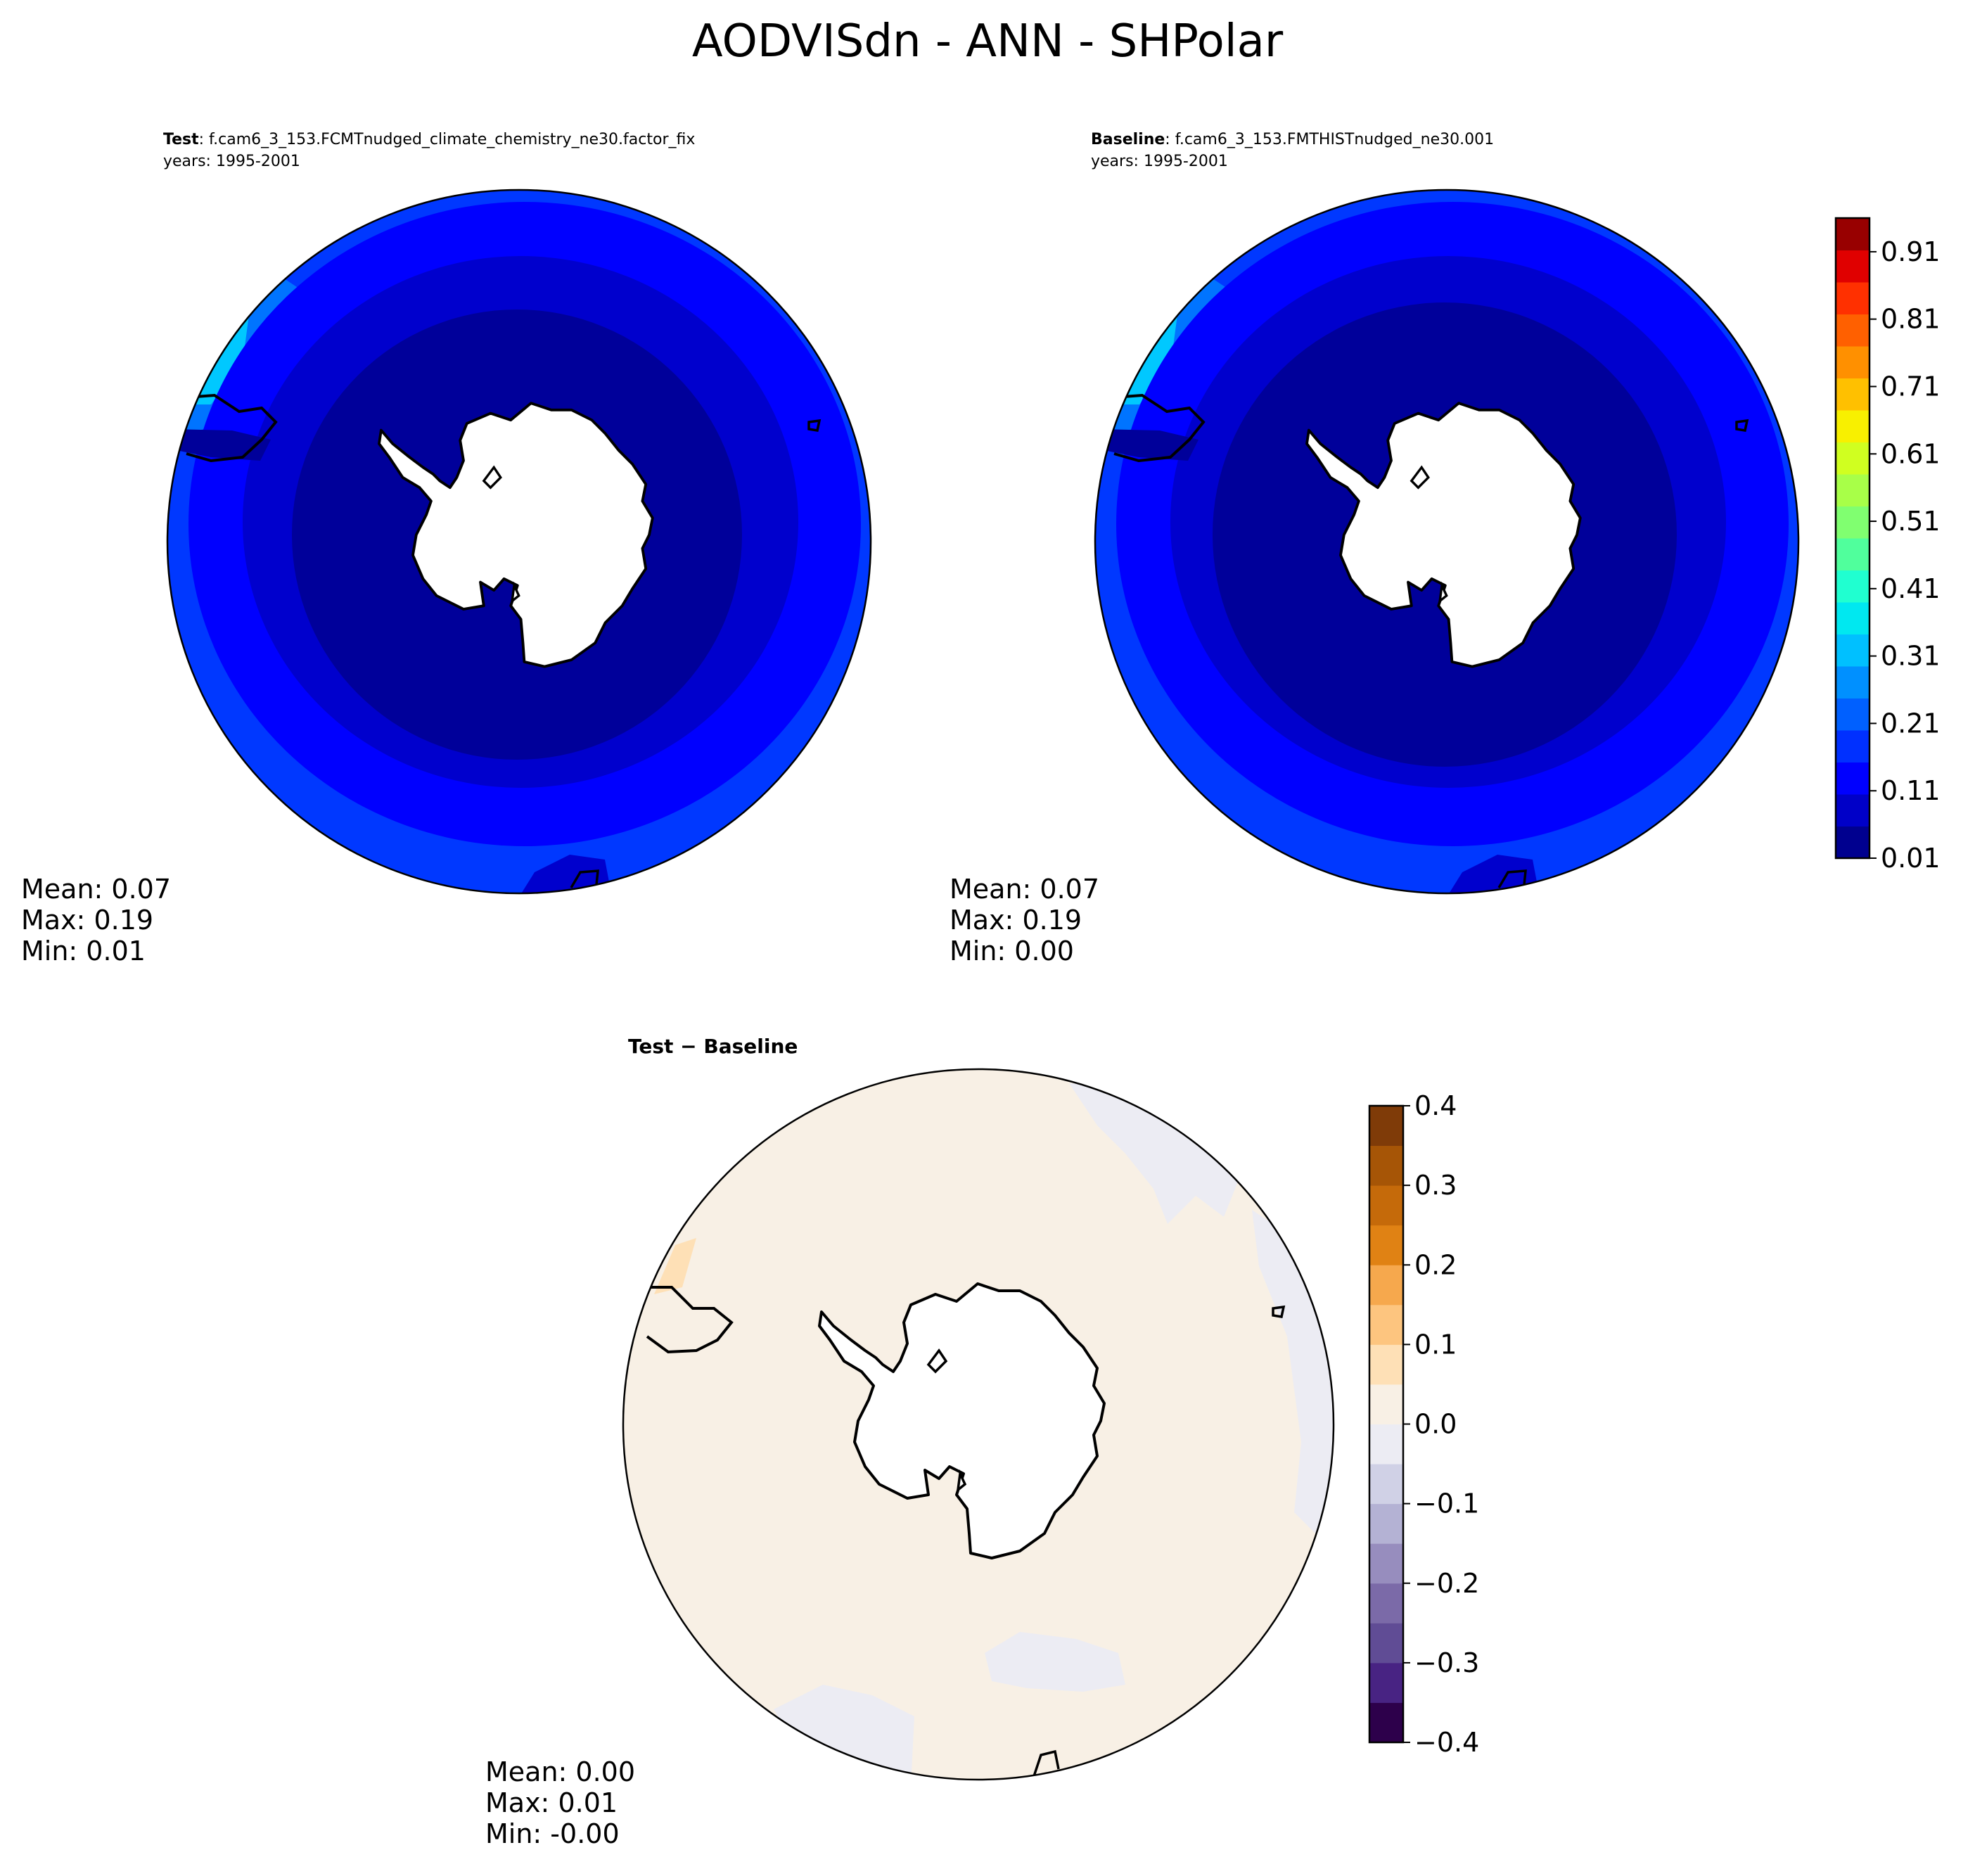 This screenshot has width=1975, height=1876. What do you see at coordinates (1128, 139) in the screenshot?
I see `panel-baseline-header-bold: Baseline` at bounding box center [1128, 139].